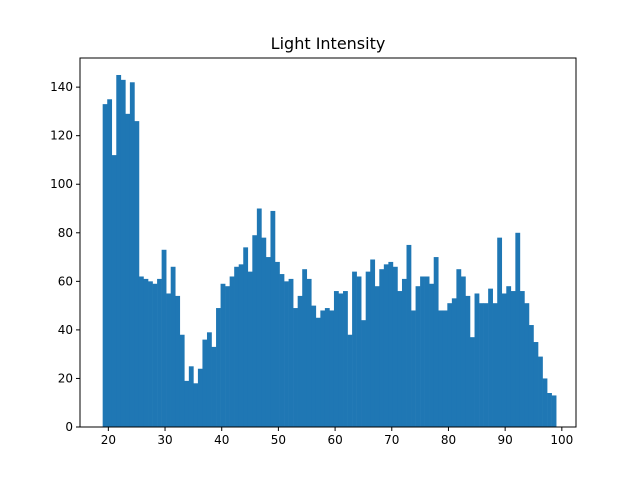  Describe the element at coordinates (65, 257) in the screenshot. I see `y-axis: 0 20 40 60 80 100 120 140` at that location.